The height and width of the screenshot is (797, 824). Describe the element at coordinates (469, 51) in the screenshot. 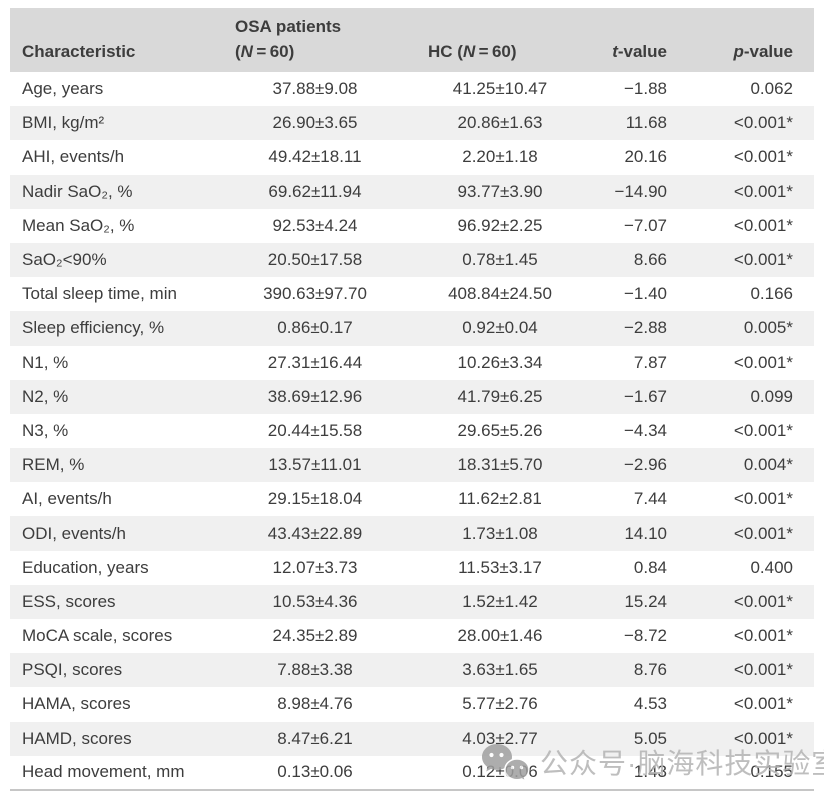

I see `hc-n-symbol: N` at that location.